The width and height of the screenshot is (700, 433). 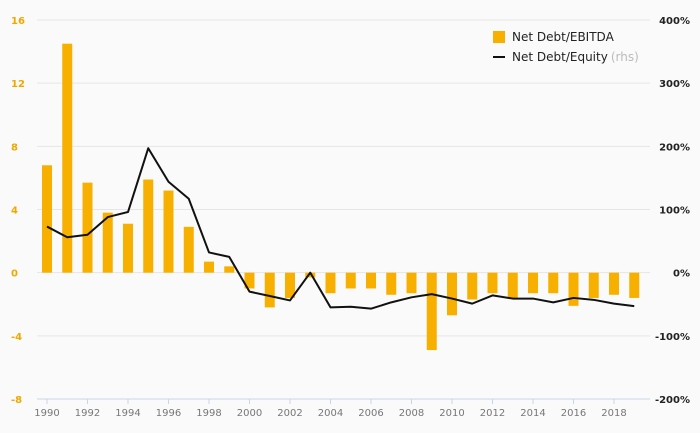 What do you see at coordinates (249, 413) in the screenshot?
I see `x-tick-label: 2000` at bounding box center [249, 413].